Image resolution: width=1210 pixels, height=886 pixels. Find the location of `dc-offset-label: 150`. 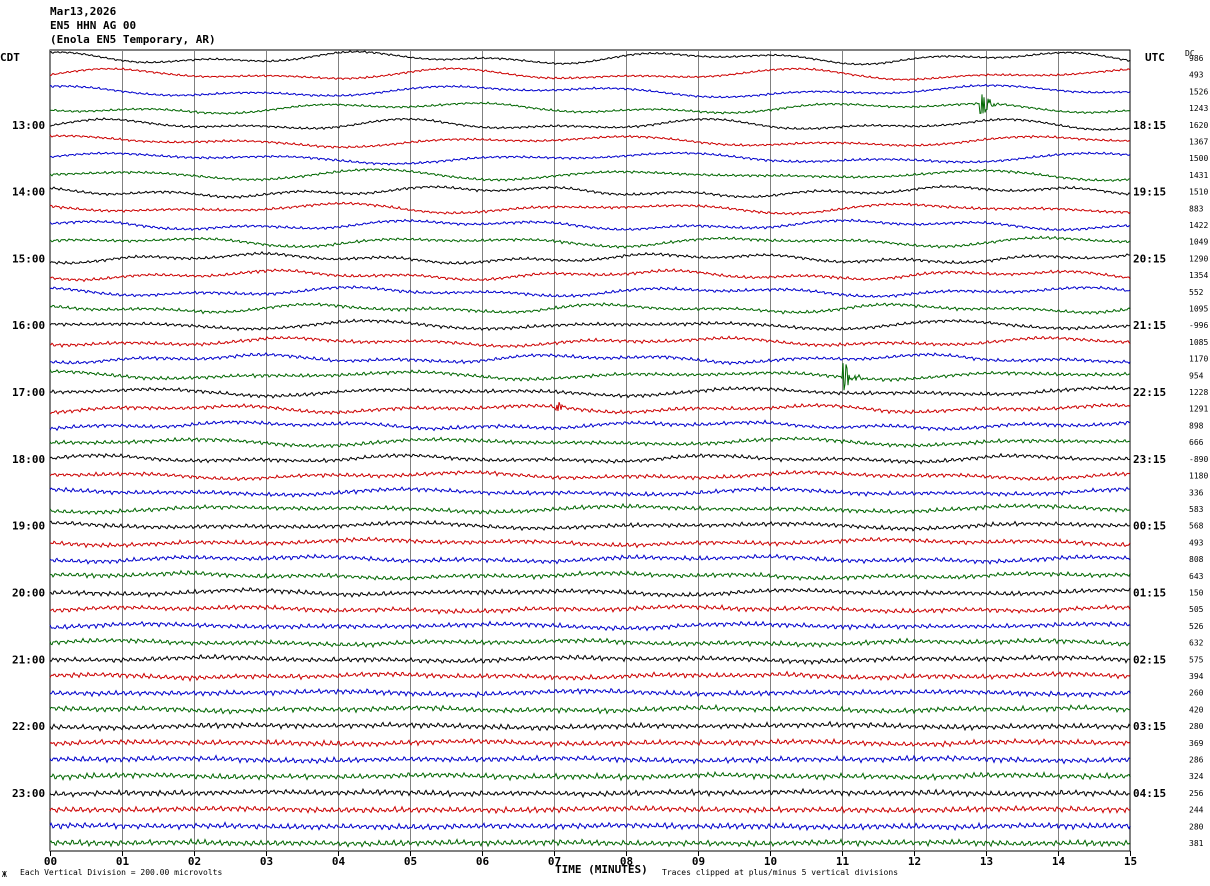

dc-offset-label: 150 is located at coordinates (1196, 592).